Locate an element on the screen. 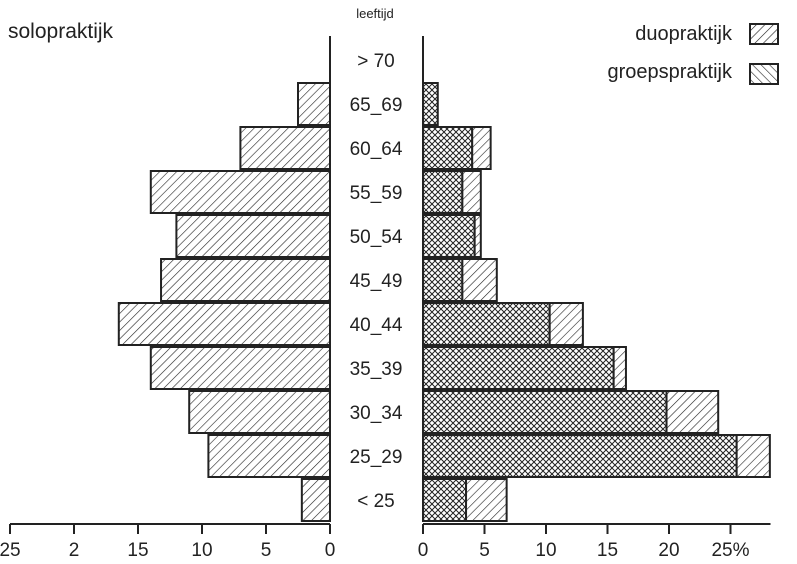 Image resolution: width=797 pixels, height=564 pixels. left-panel-label: solopraktijk is located at coordinates (61, 31).